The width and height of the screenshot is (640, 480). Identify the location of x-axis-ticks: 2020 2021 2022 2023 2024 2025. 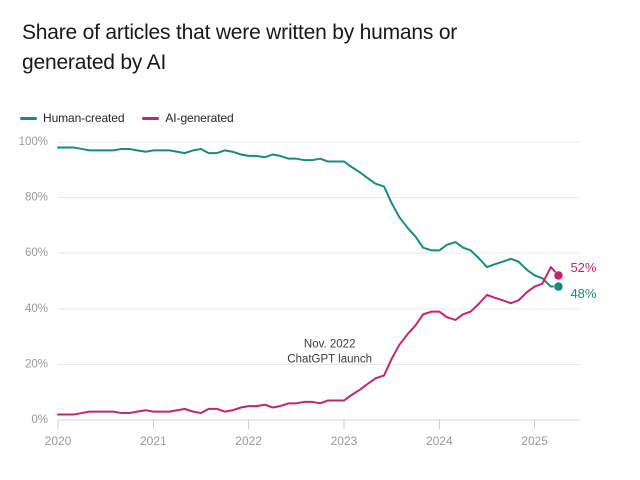
(296, 434).